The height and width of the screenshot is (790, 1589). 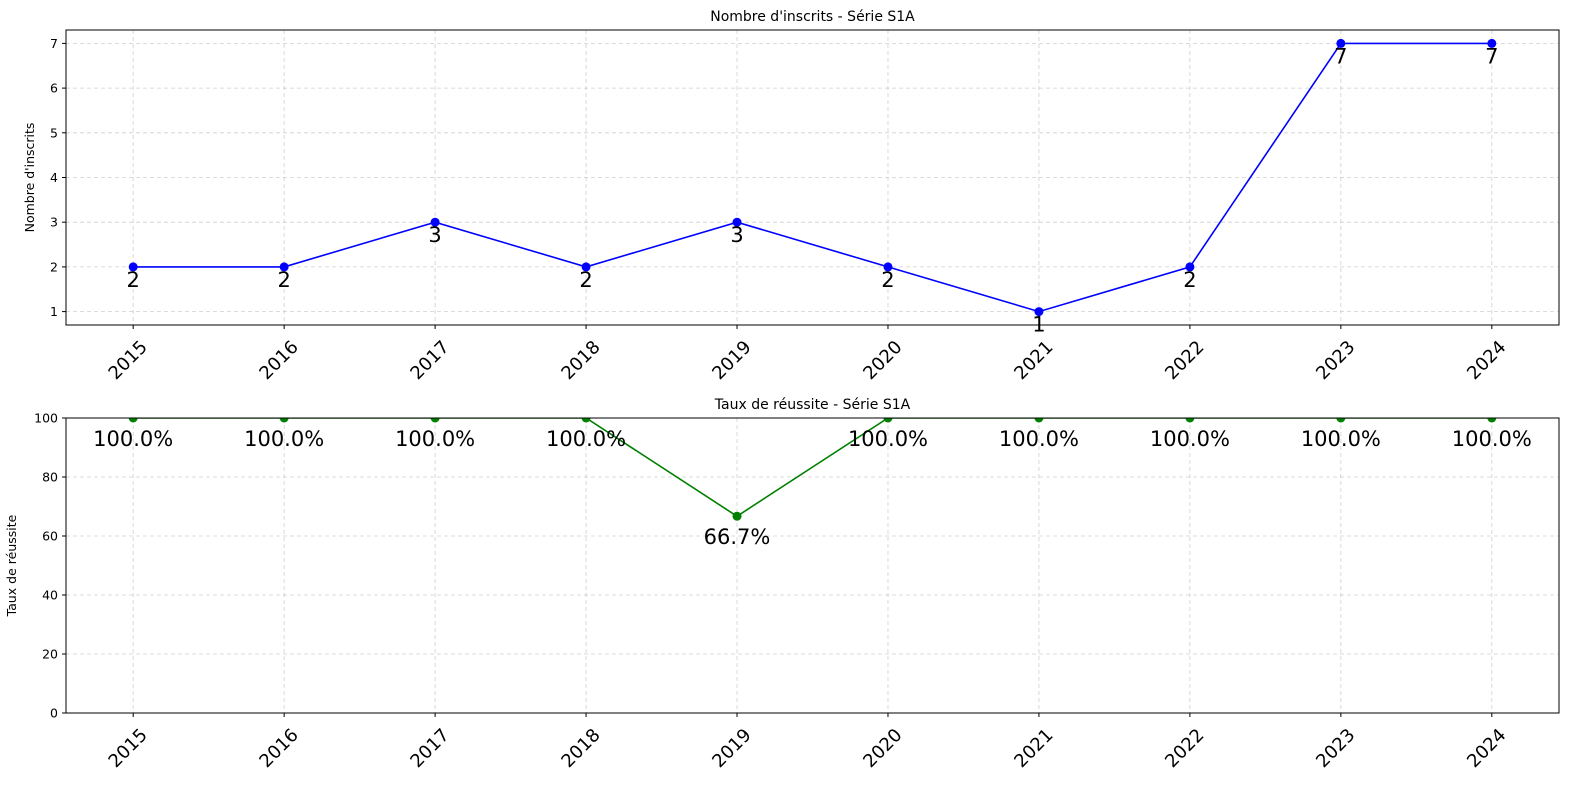 What do you see at coordinates (11, 565) in the screenshot?
I see `y-axis-label: Taux de réussite` at bounding box center [11, 565].